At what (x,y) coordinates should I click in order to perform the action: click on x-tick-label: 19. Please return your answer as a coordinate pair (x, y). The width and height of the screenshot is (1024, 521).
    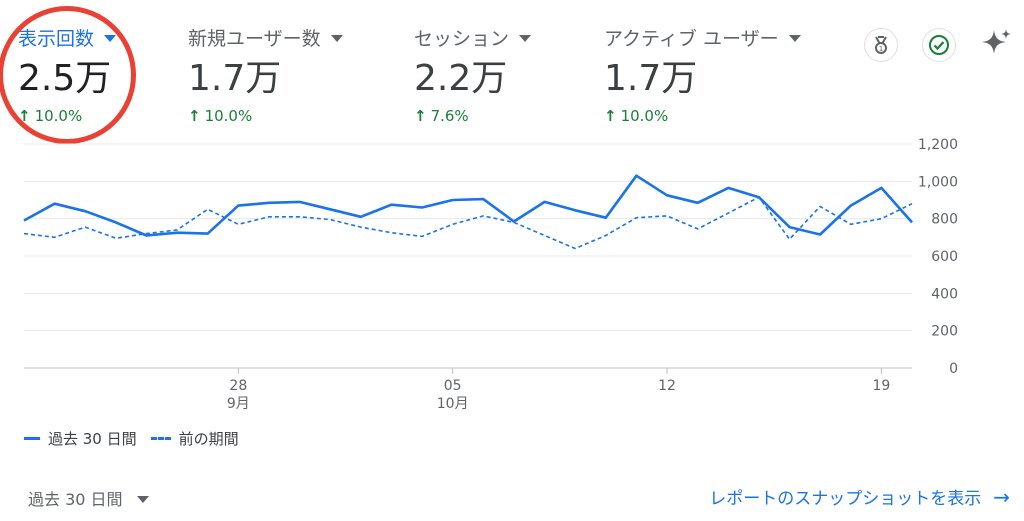
    Looking at the image, I should click on (881, 386).